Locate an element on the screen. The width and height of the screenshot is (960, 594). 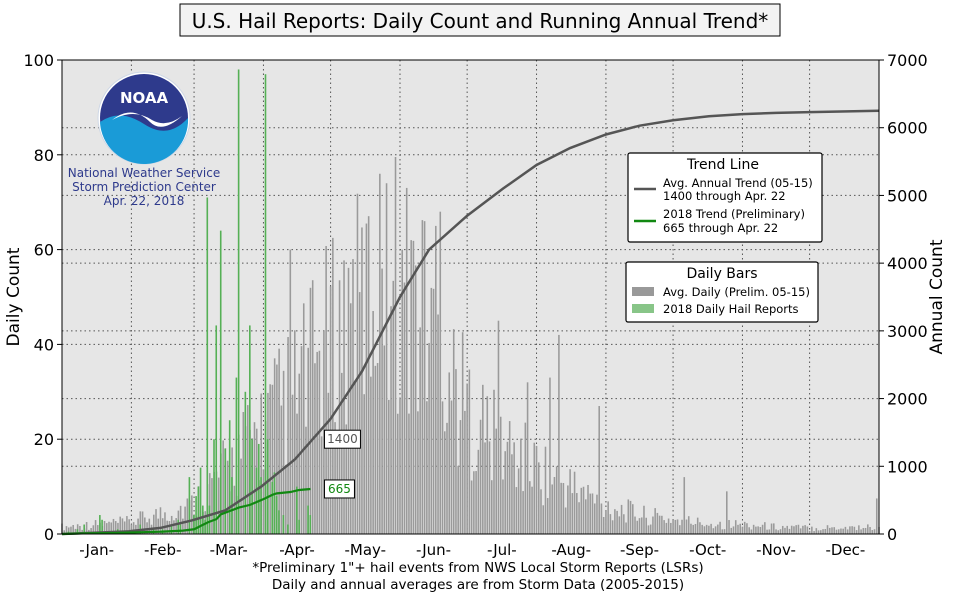
logo-line1: National Weather Service is located at coordinates (144, 173).